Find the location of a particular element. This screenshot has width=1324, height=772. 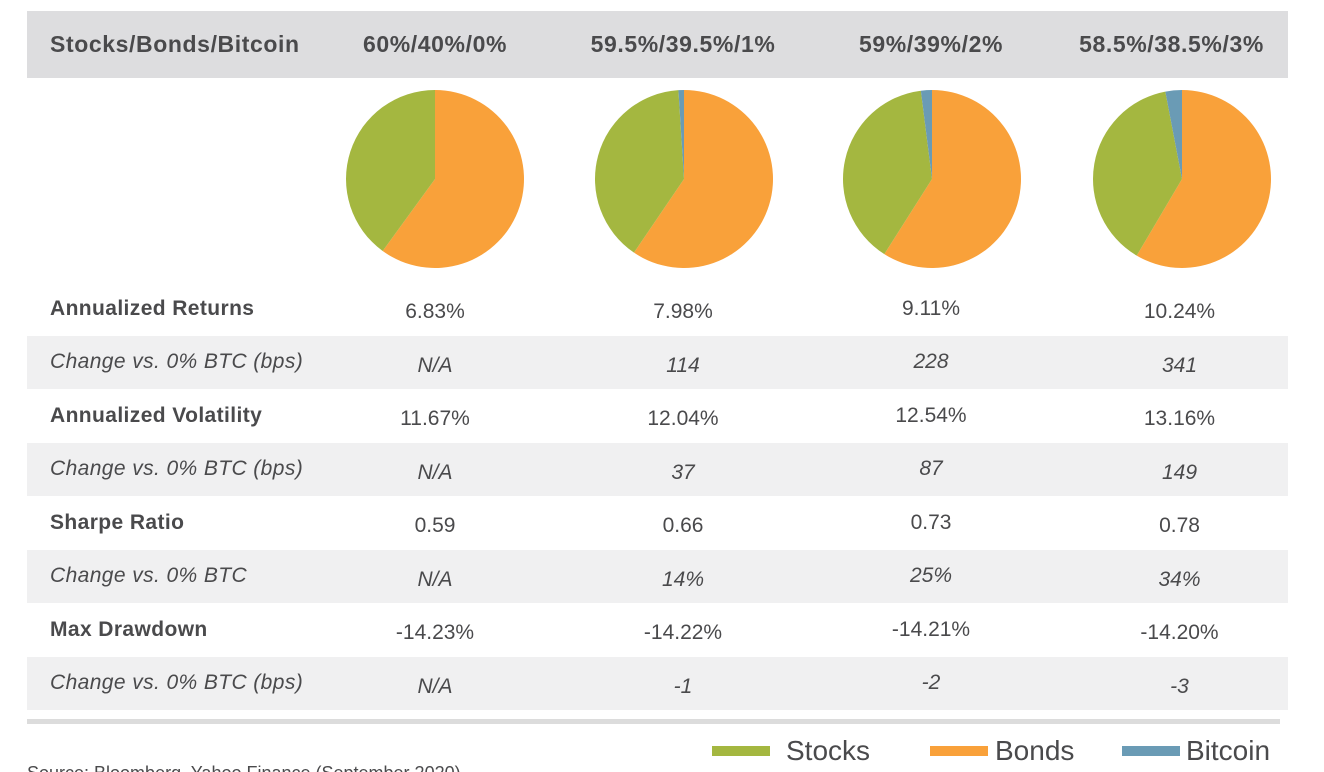

legend-label: Bitcoin is located at coordinates (1228, 750).